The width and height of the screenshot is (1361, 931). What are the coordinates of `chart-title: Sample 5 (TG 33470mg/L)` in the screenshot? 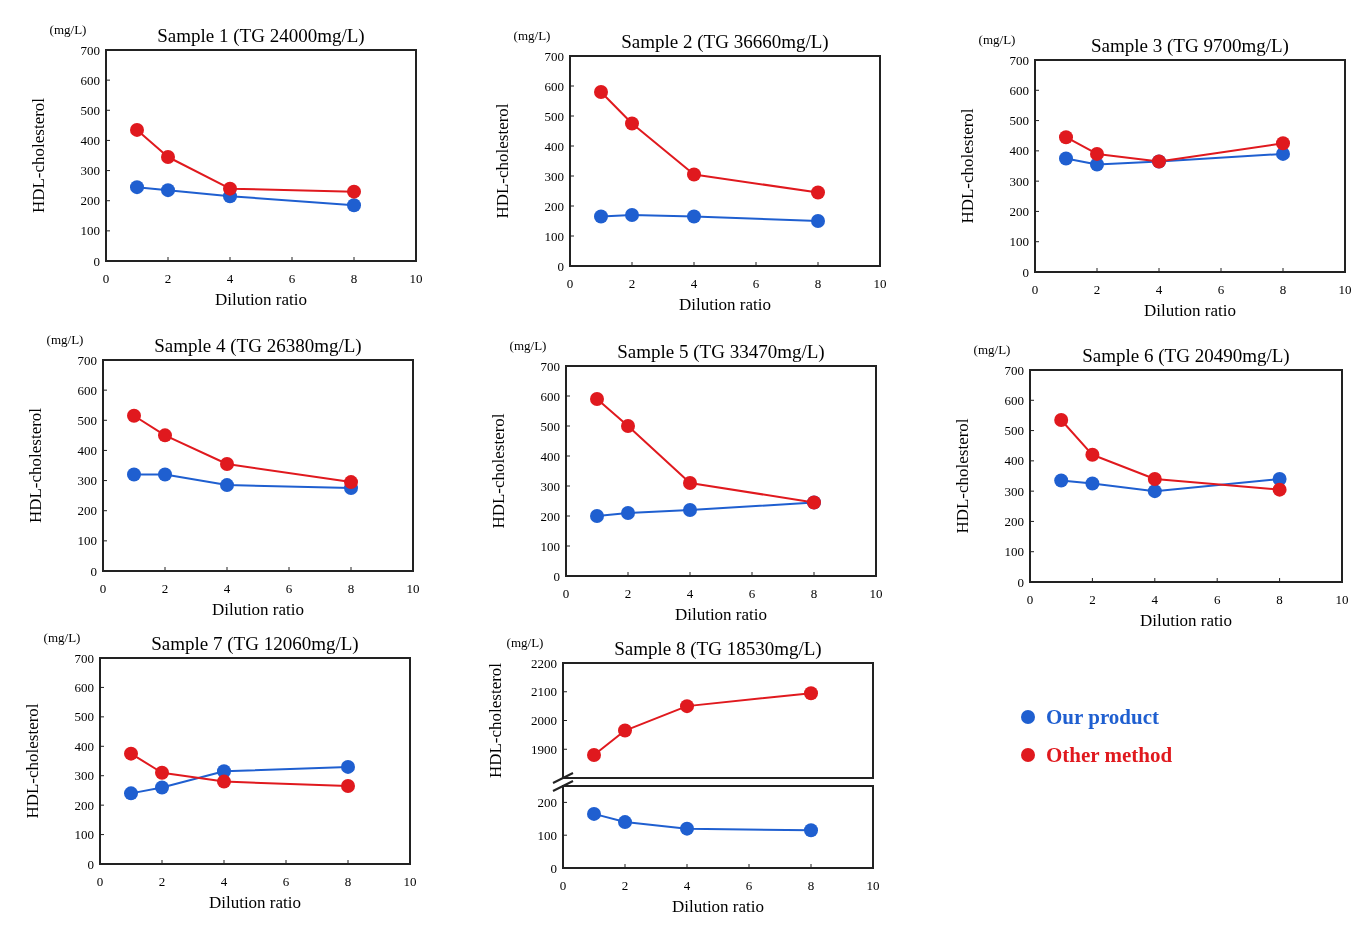 It's located at (721, 352).